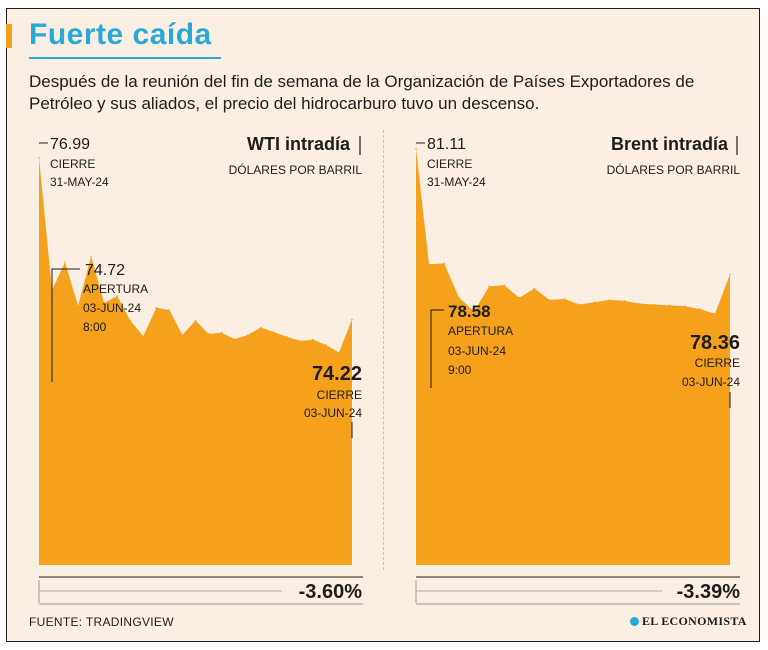 This screenshot has height=650, width=768. What do you see at coordinates (95, 327) in the screenshot?
I see `wti-open-time: 8:00` at bounding box center [95, 327].